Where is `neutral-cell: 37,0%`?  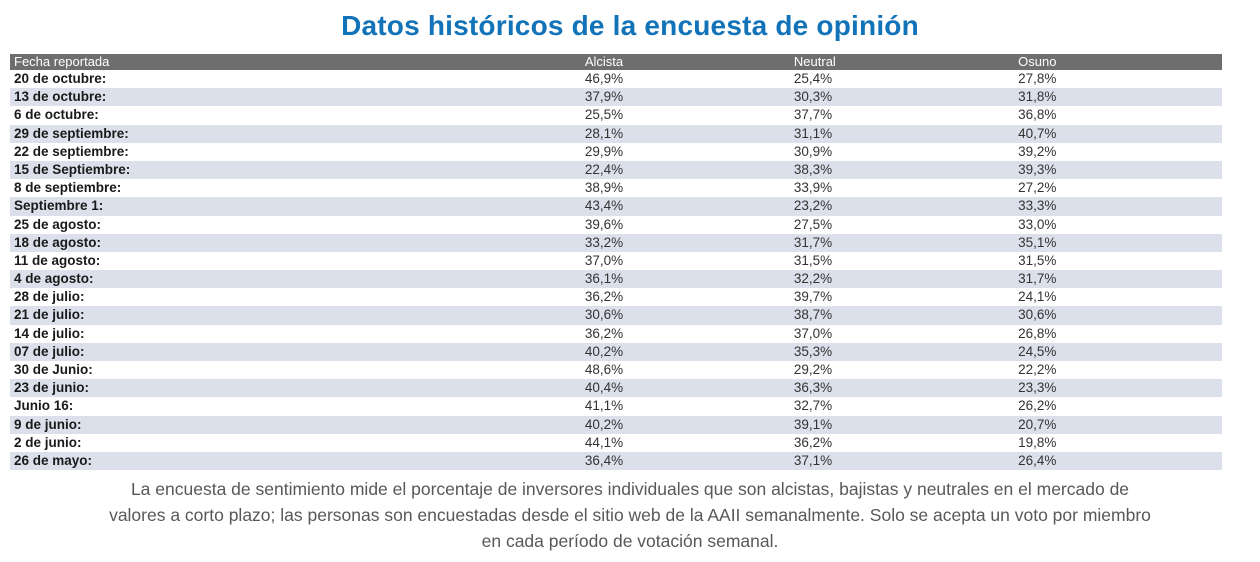 neutral-cell: 37,0% is located at coordinates (813, 333).